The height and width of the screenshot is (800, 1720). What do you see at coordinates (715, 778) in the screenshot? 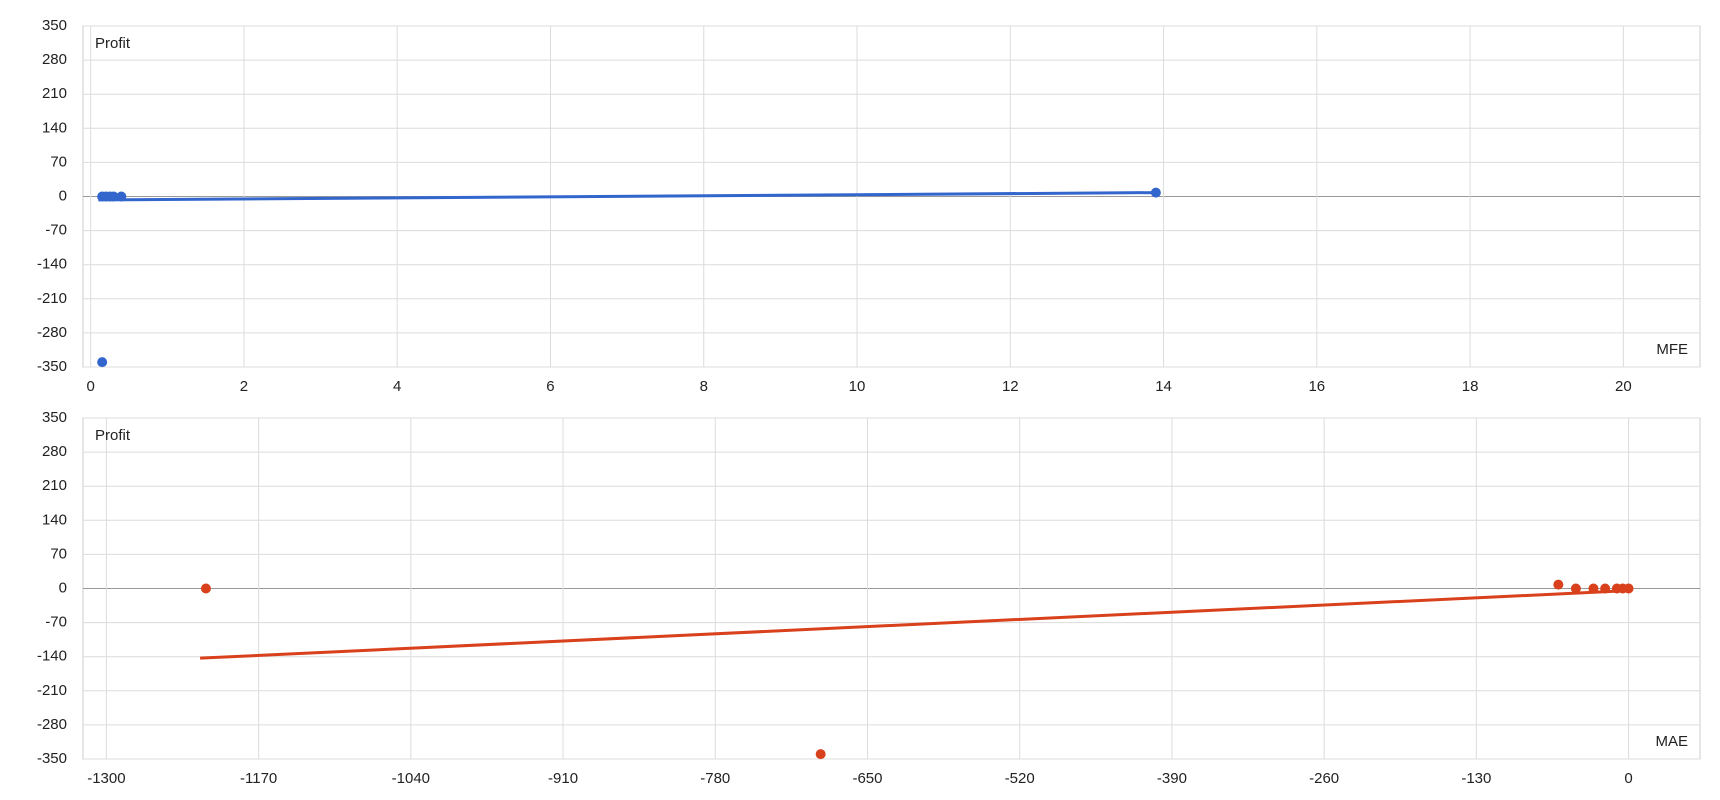
I see `x-tick-label: -780` at bounding box center [715, 778].